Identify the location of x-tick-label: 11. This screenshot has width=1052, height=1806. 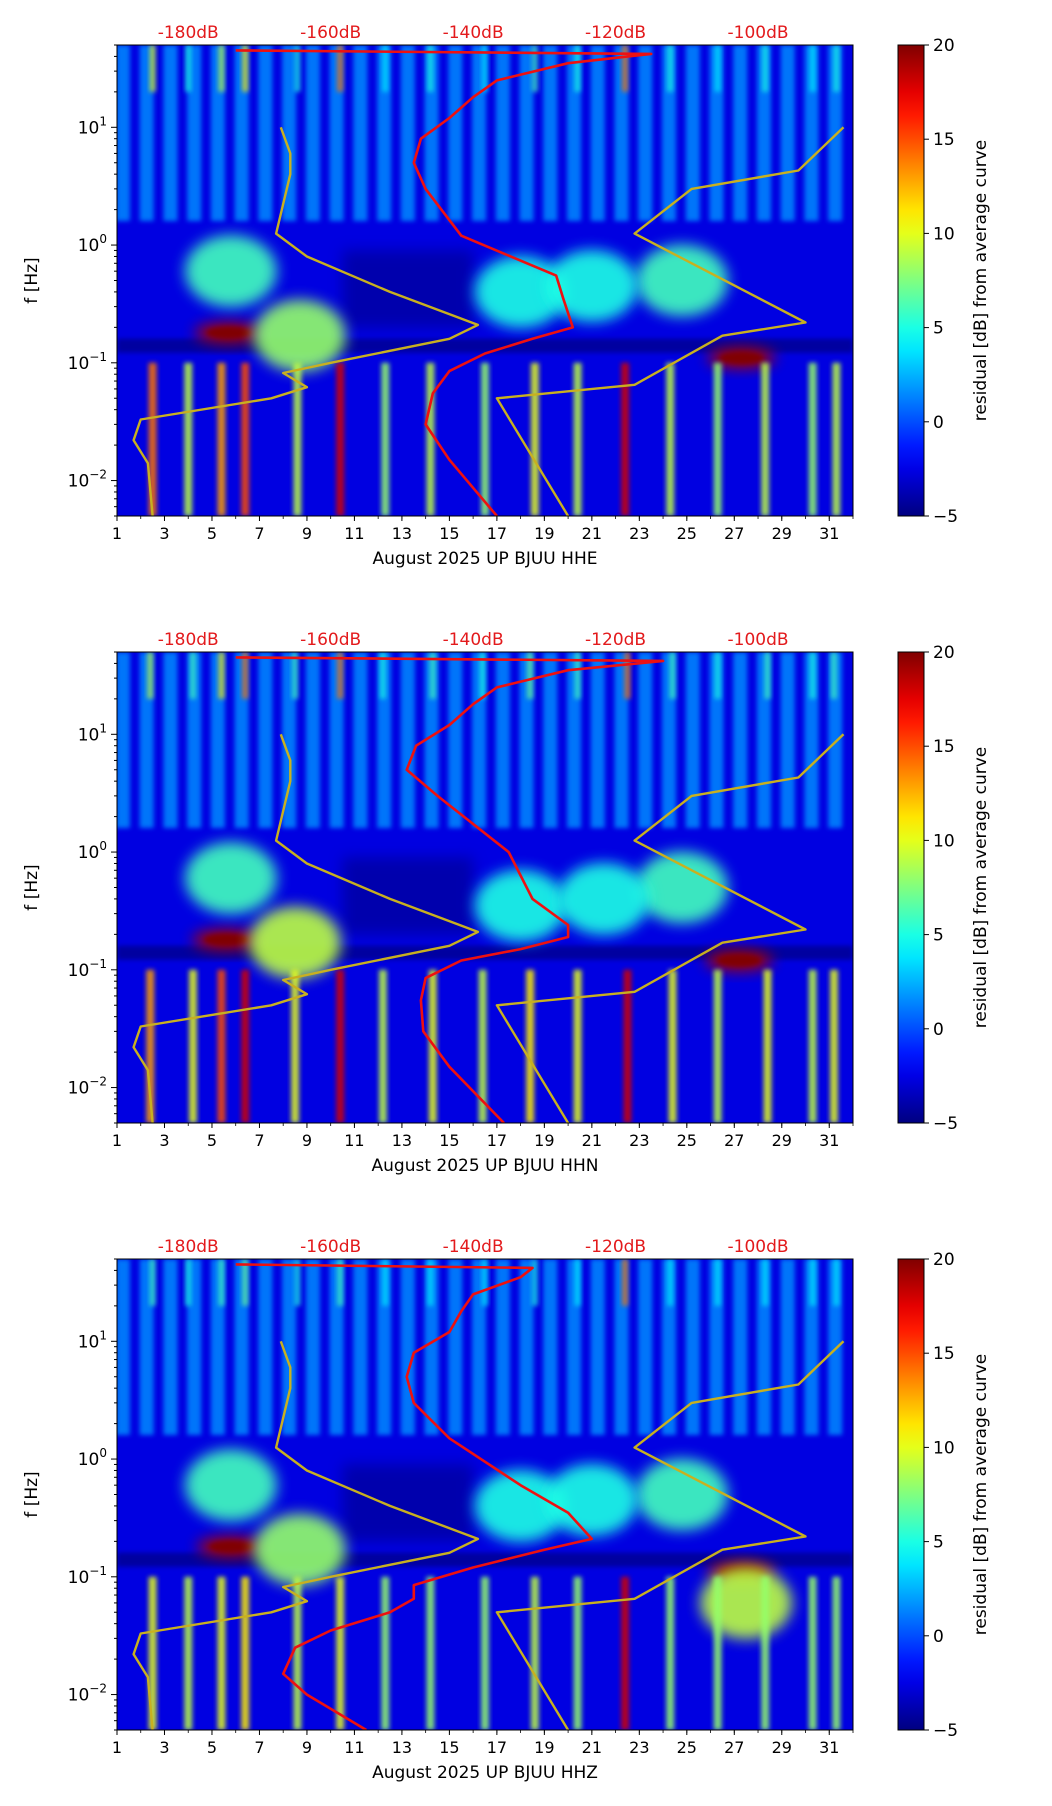
(354, 533).